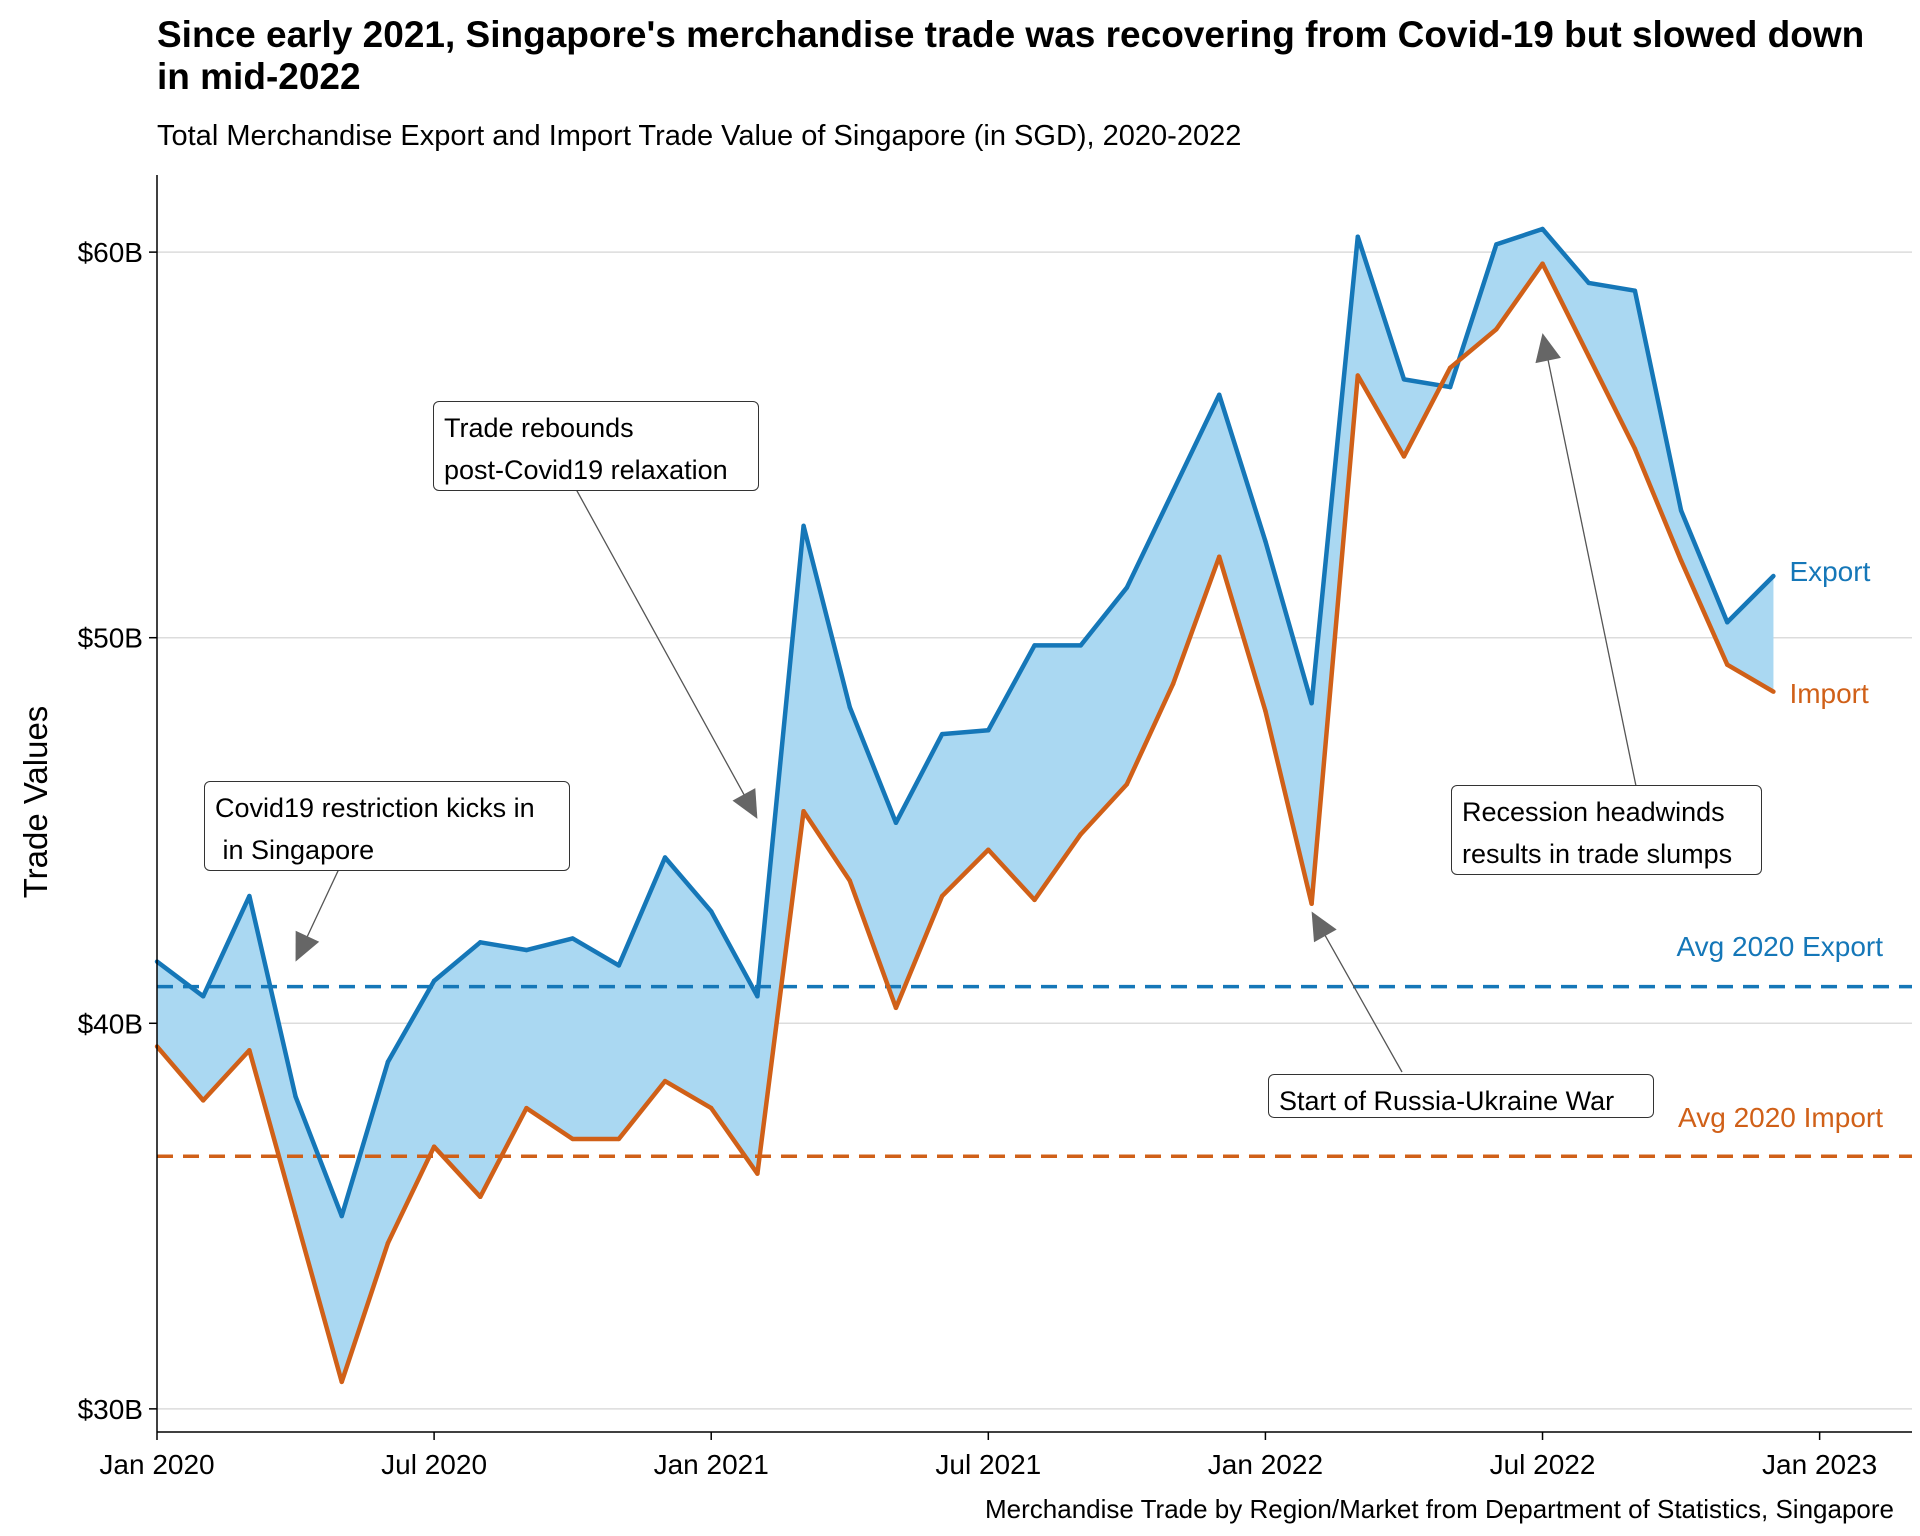  I want to click on x-tick-label: Jul 2020, so click(434, 1464).